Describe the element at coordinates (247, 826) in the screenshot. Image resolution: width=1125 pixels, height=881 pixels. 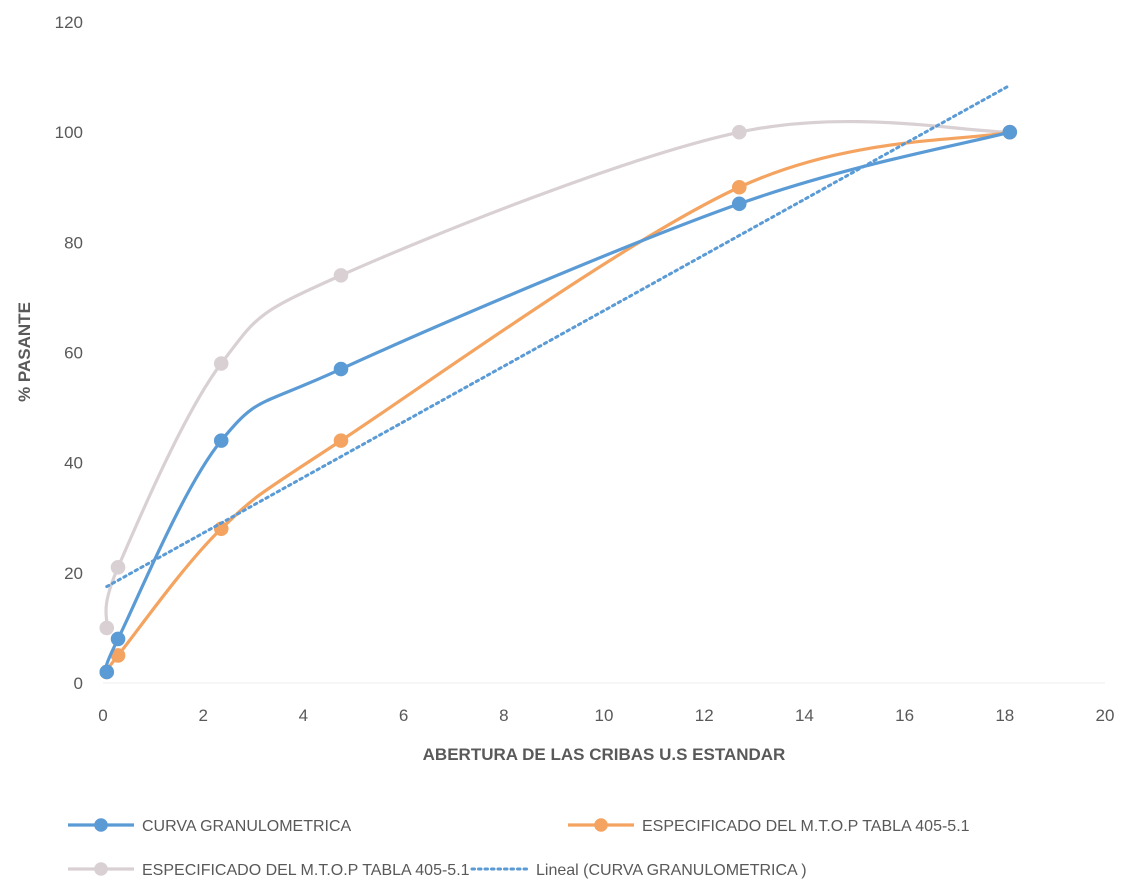
I see `legend-label: CURVA GRANULOMETRICA` at that location.